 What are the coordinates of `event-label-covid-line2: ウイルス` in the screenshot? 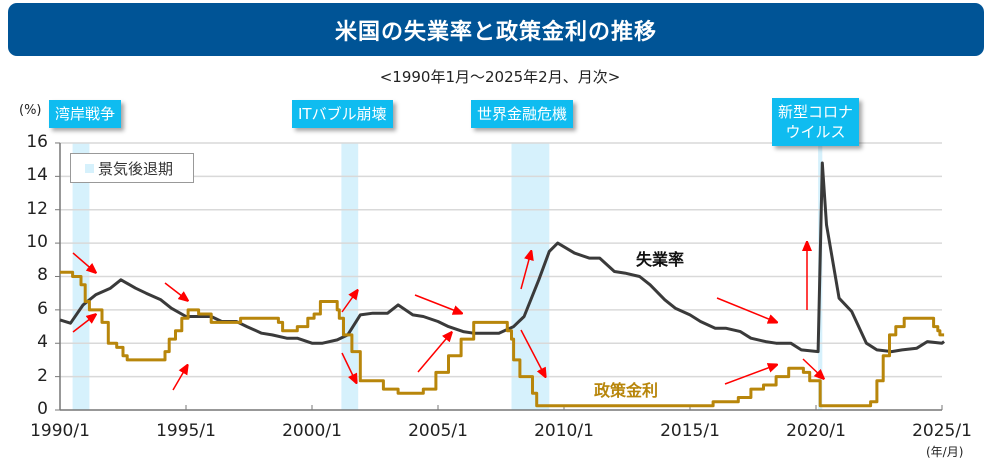 It's located at (815, 132).